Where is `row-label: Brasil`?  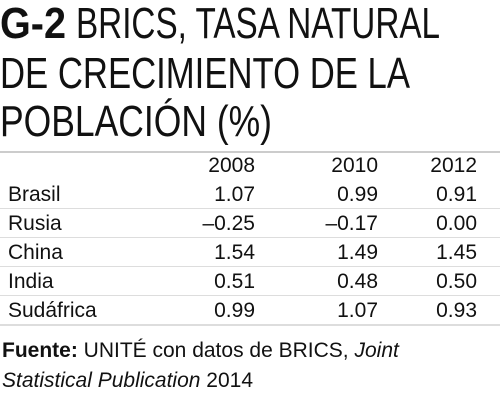
row-label: Brasil is located at coordinates (34, 194).